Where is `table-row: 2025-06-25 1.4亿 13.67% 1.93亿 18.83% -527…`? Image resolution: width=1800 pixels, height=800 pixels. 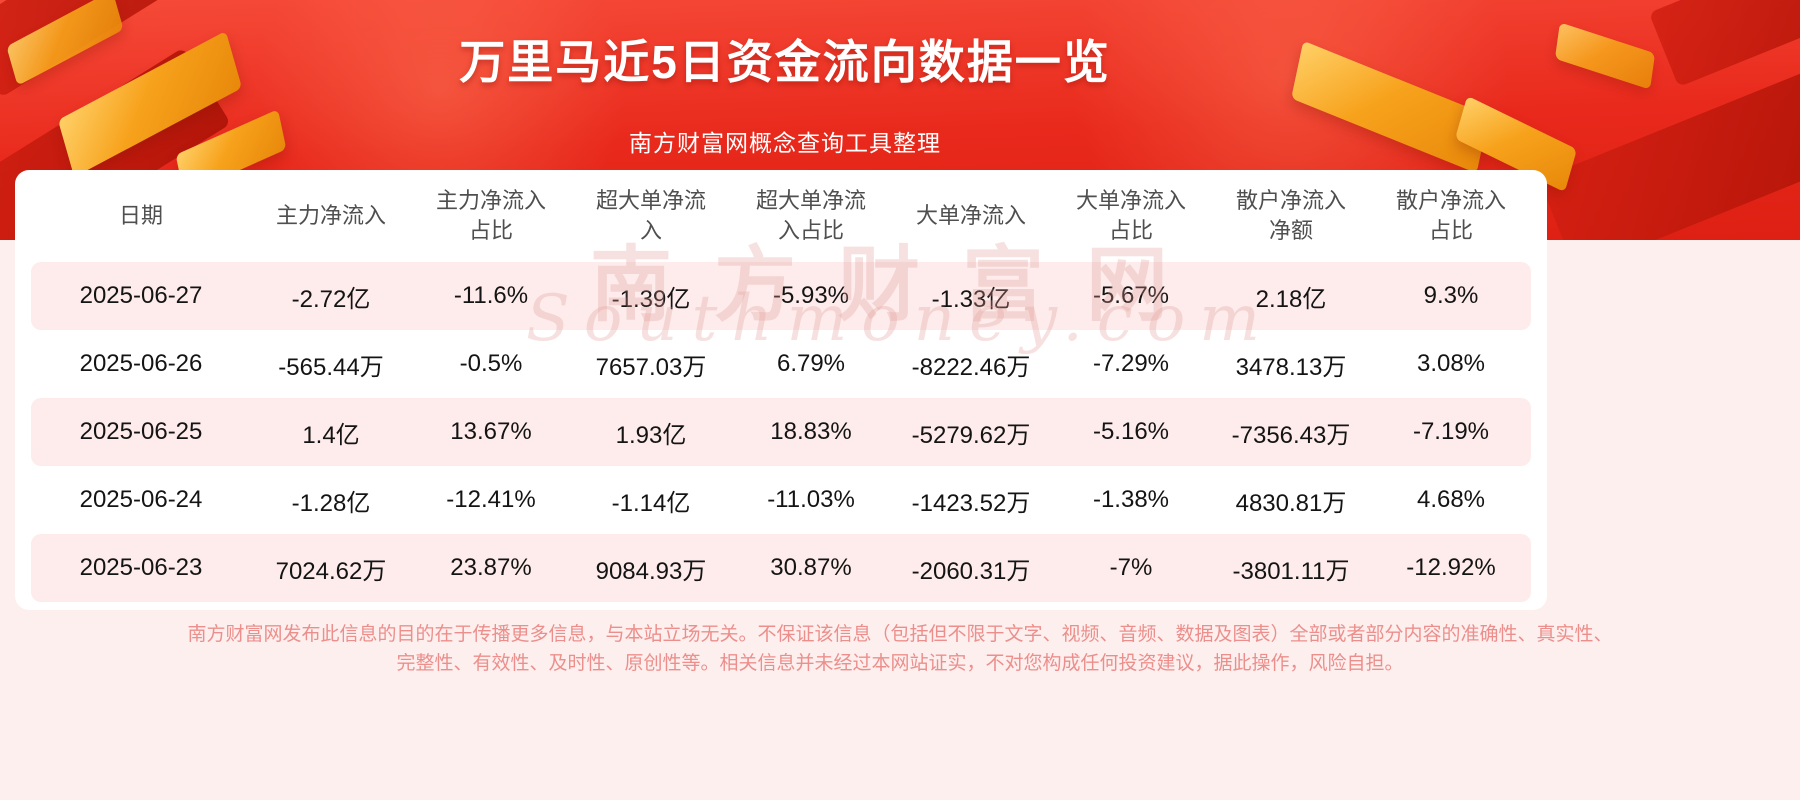
table-row: 2025-06-25 1.4亿 13.67% 1.93亿 18.83% -527… is located at coordinates (781, 432).